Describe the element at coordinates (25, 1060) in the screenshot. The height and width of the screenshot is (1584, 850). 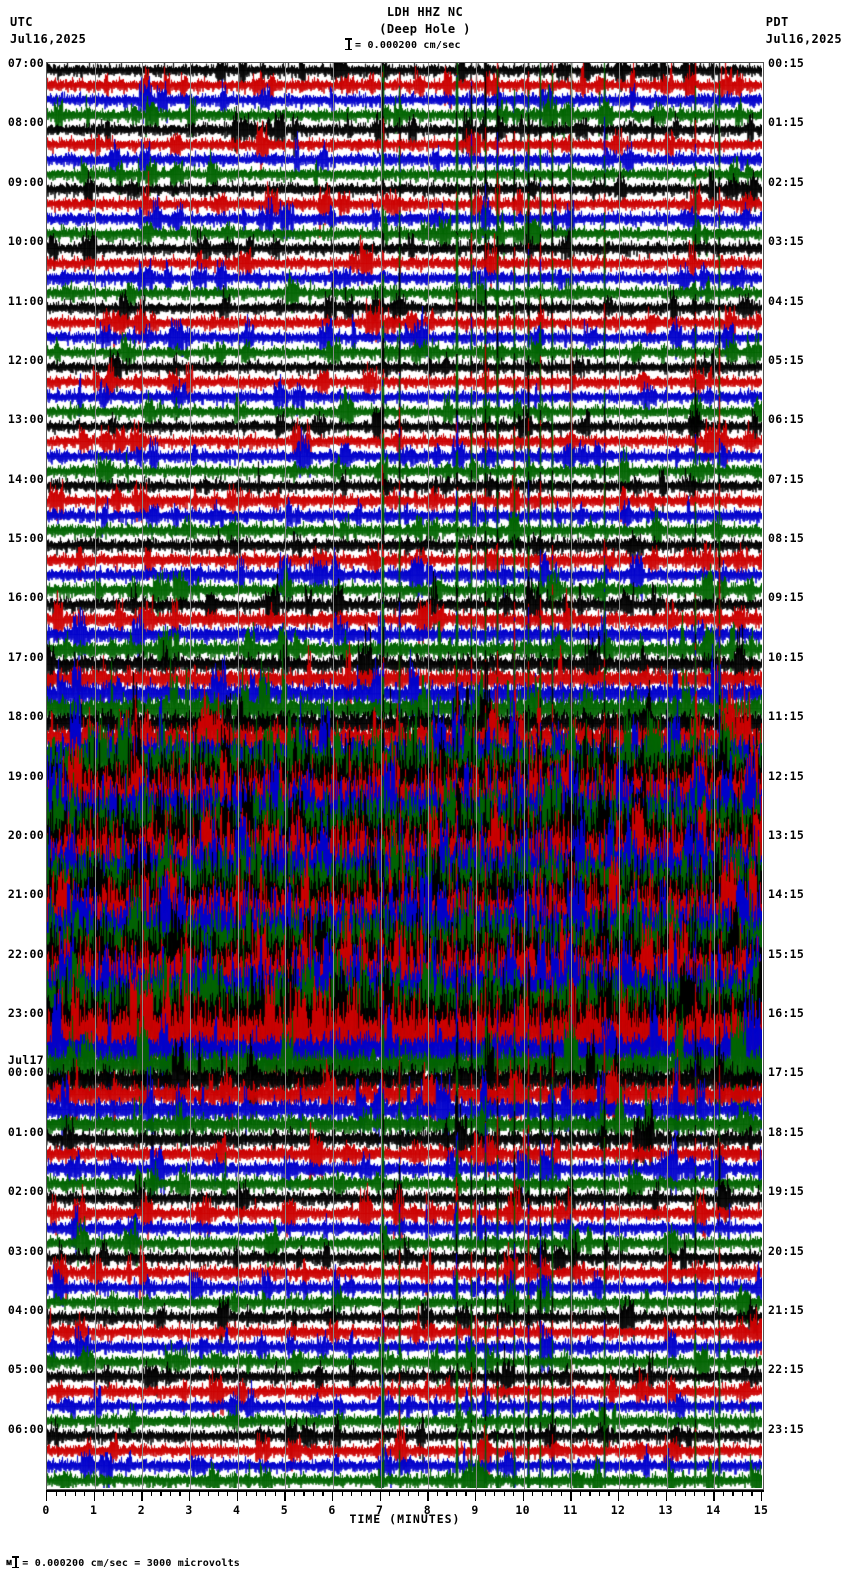
I see `day-boundary-label: Jul17` at that location.